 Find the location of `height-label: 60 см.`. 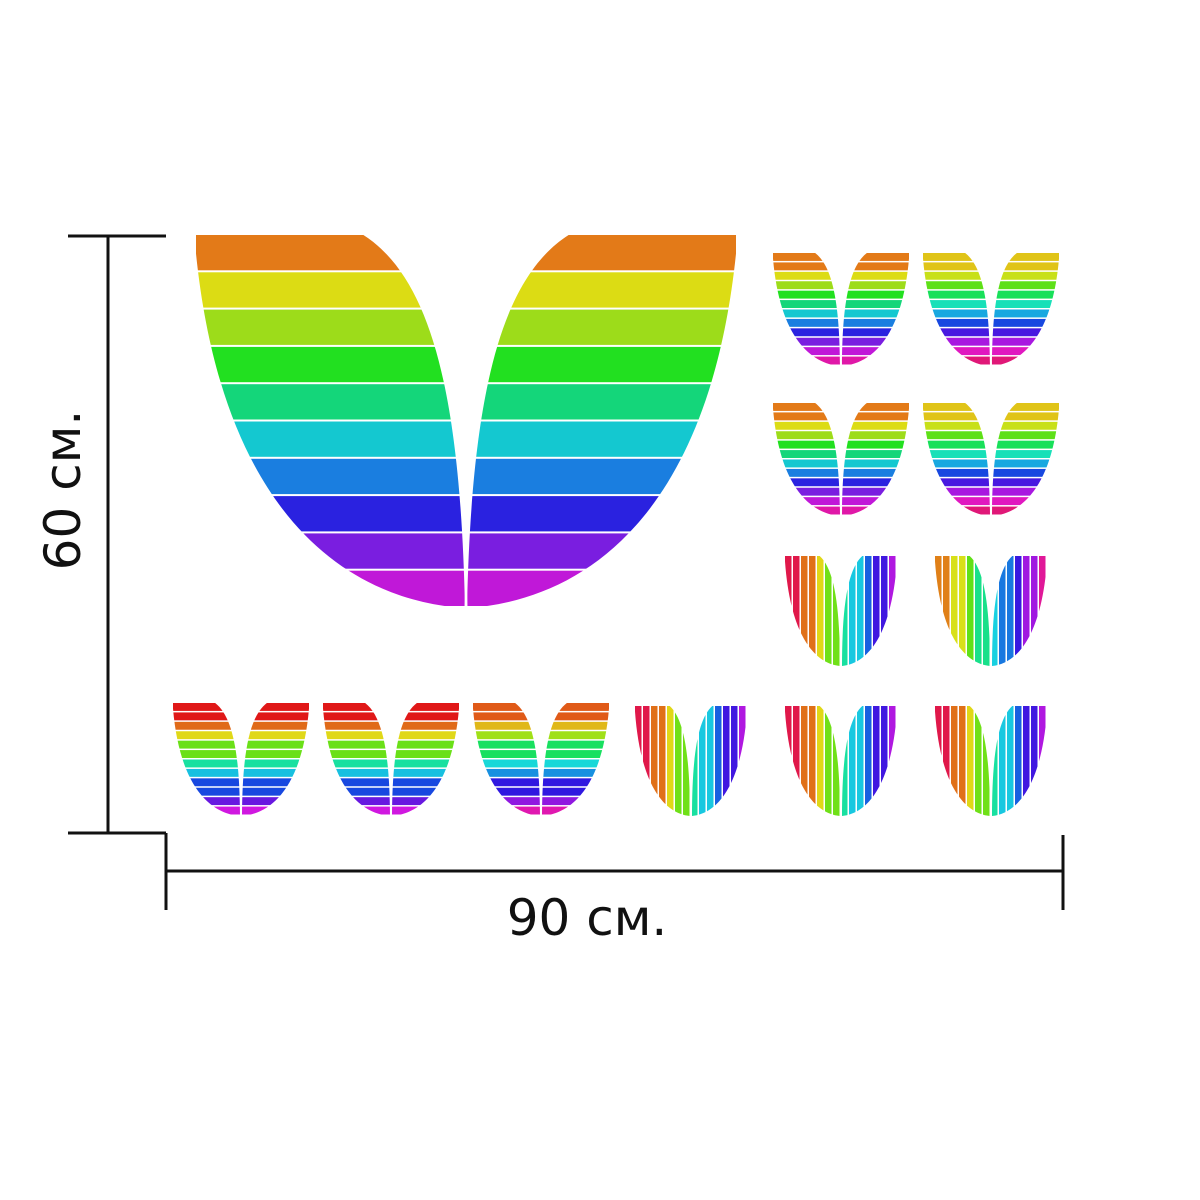

height-label: 60 см. is located at coordinates (63, 490).